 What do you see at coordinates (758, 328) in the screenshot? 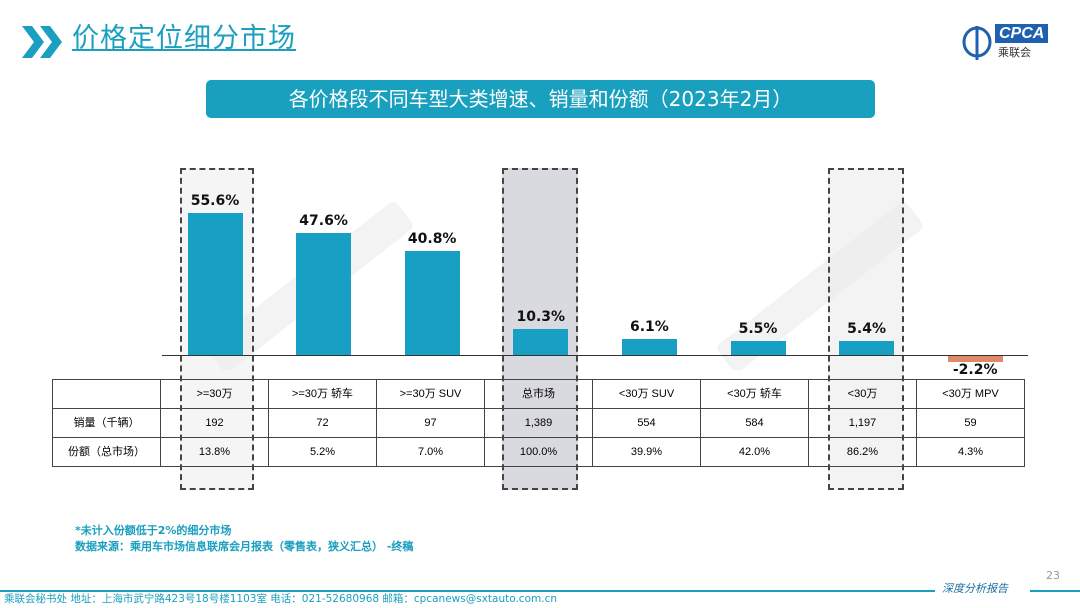
I see `data-label: 5.5%` at bounding box center [758, 328].